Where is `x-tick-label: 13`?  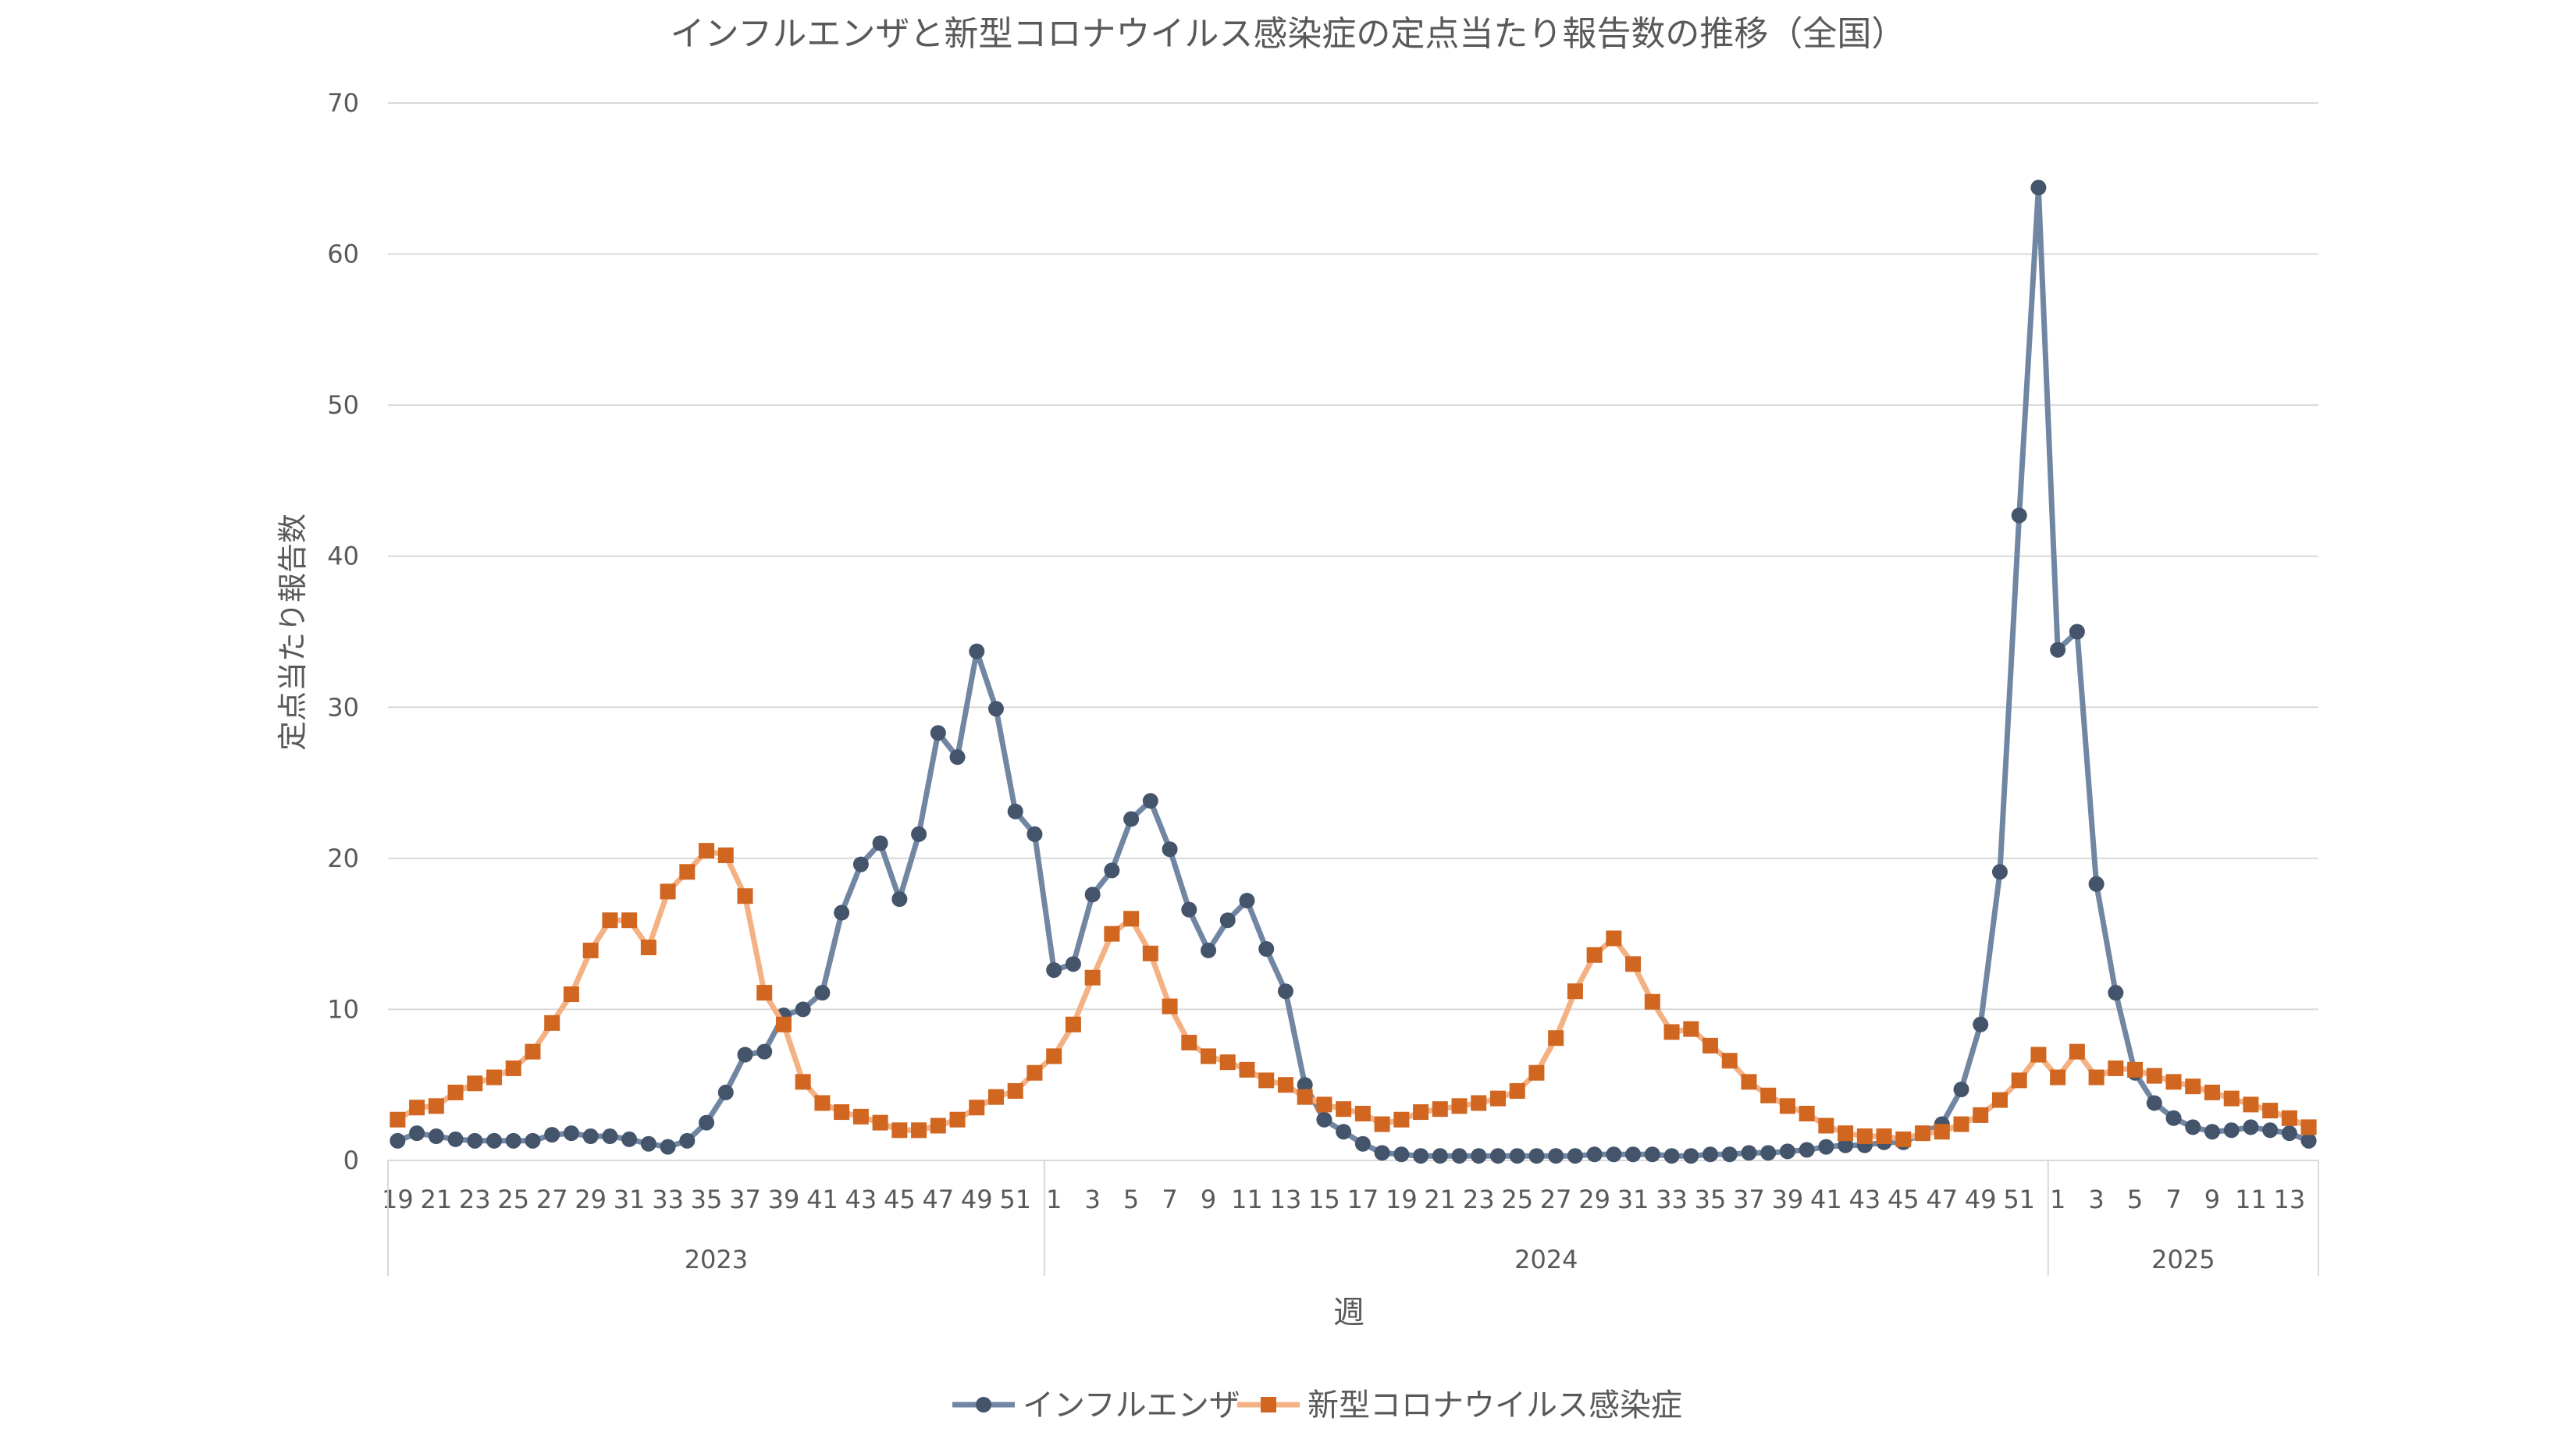
x-tick-label: 13 is located at coordinates (2290, 1199).